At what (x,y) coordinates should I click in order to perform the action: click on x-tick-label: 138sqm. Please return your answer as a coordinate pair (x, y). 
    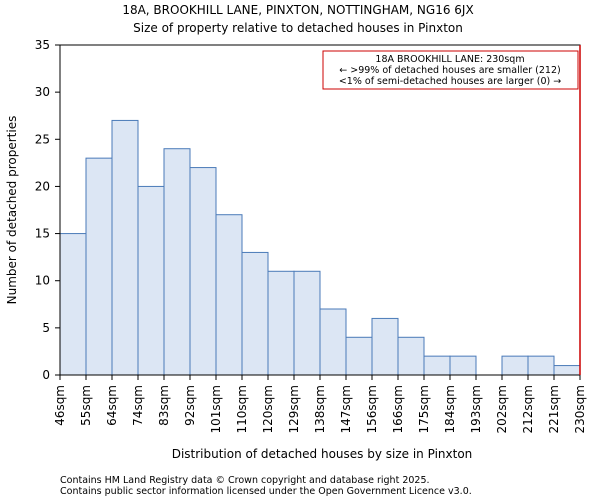
    Looking at the image, I should click on (320, 409).